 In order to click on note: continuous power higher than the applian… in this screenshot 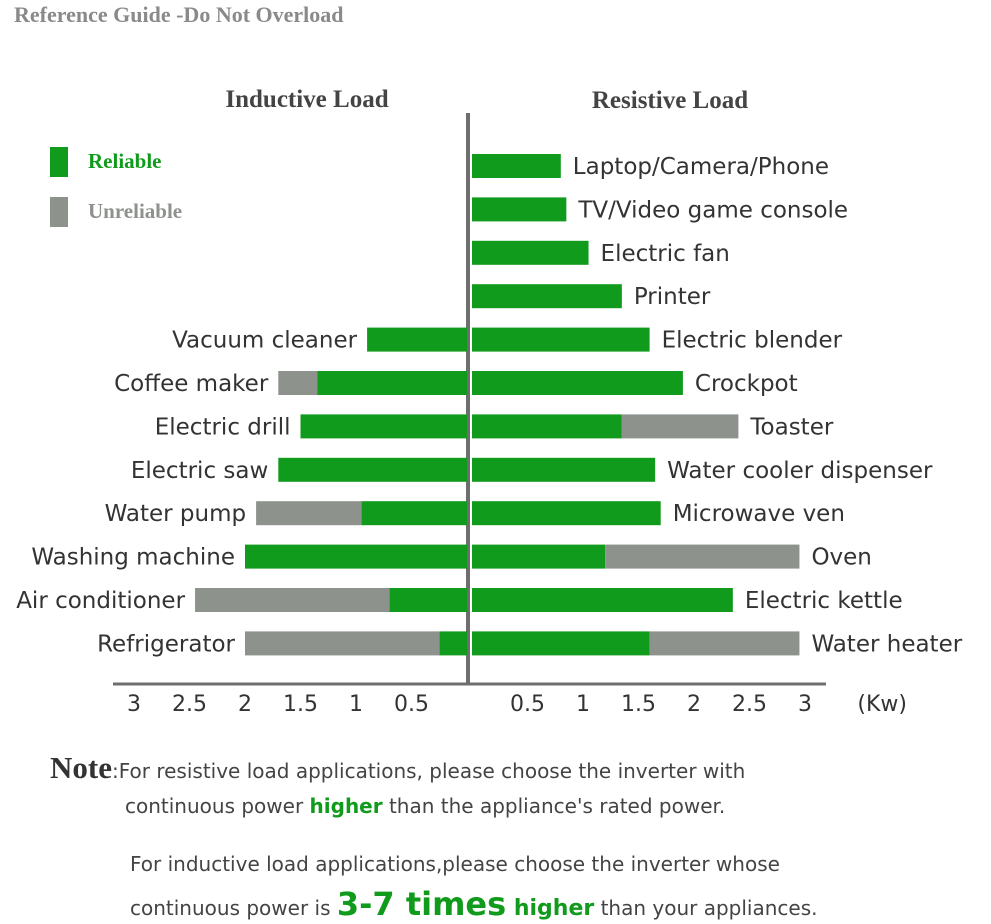, I will do `click(425, 806)`.